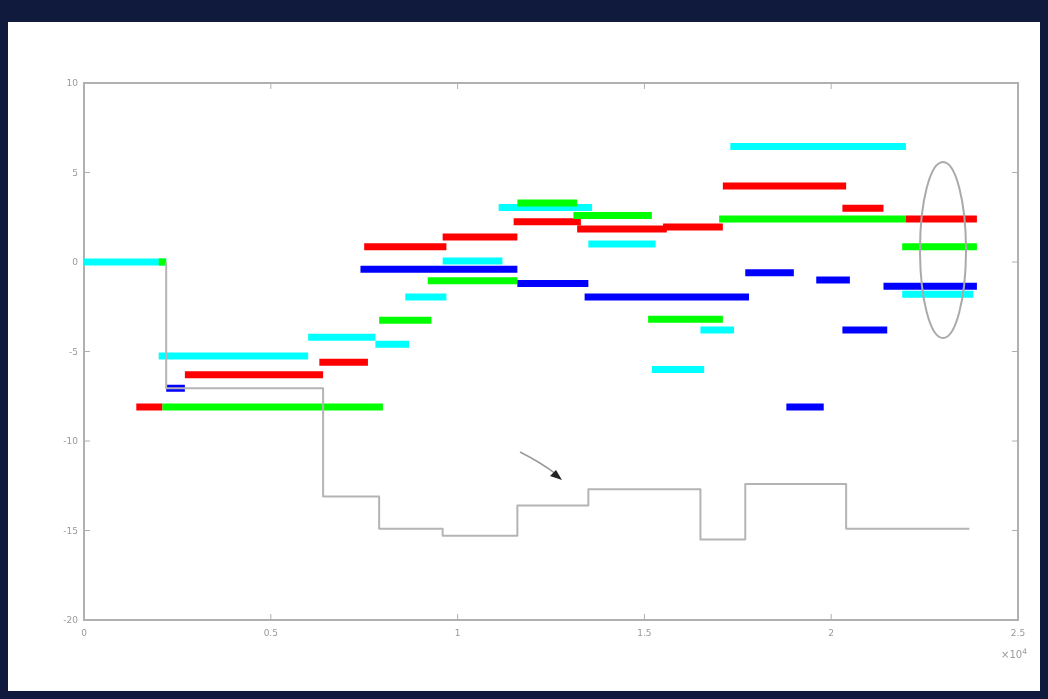  Describe the element at coordinates (72, 83) in the screenshot. I see `y-tick-label: 10` at that location.